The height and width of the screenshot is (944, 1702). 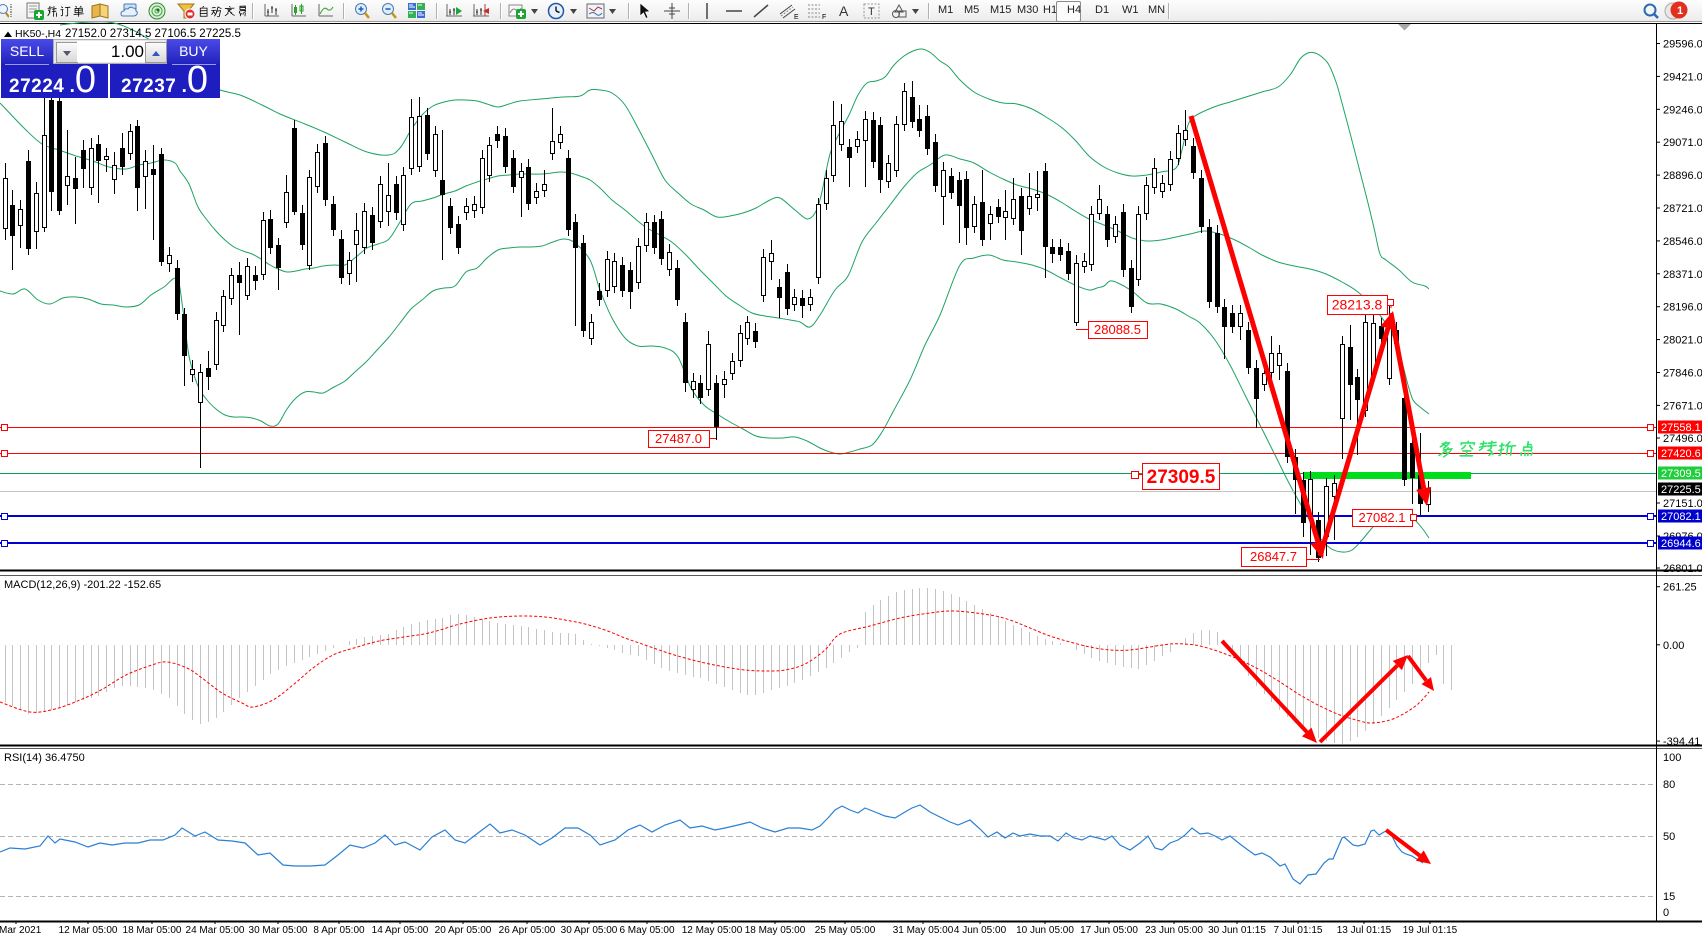 What do you see at coordinates (1681, 490) in the screenshot?
I see `svg-text: 27225.5` at bounding box center [1681, 490].